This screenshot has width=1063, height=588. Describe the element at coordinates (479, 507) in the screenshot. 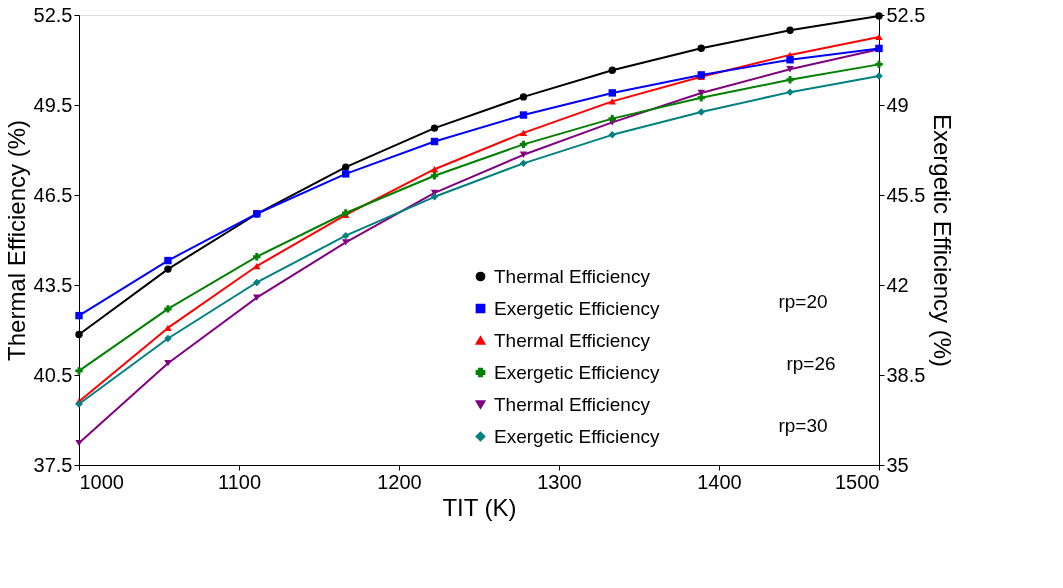

I see `x-axis-title: TIT (K)` at that location.